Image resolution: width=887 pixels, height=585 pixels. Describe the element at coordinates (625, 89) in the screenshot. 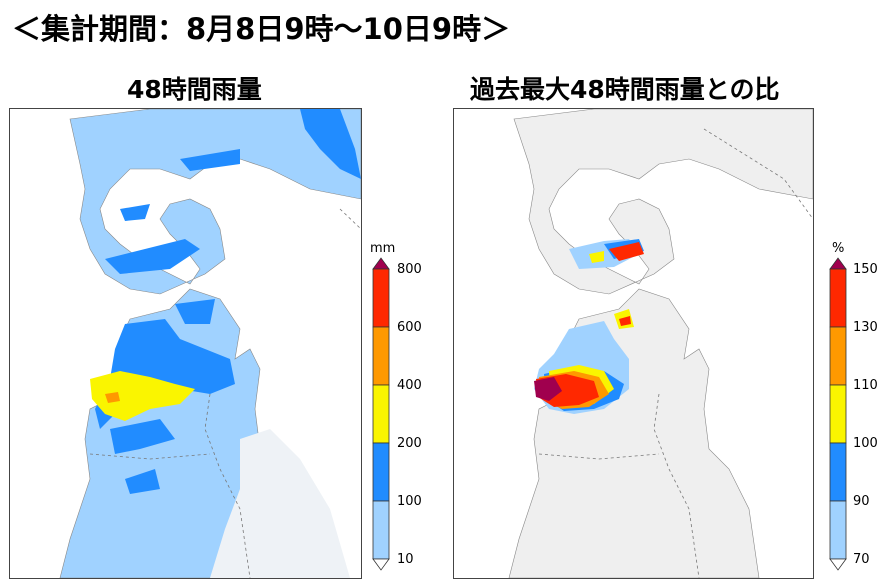

I see `ratio-map-title: 過去最大48時間雨量との比` at that location.